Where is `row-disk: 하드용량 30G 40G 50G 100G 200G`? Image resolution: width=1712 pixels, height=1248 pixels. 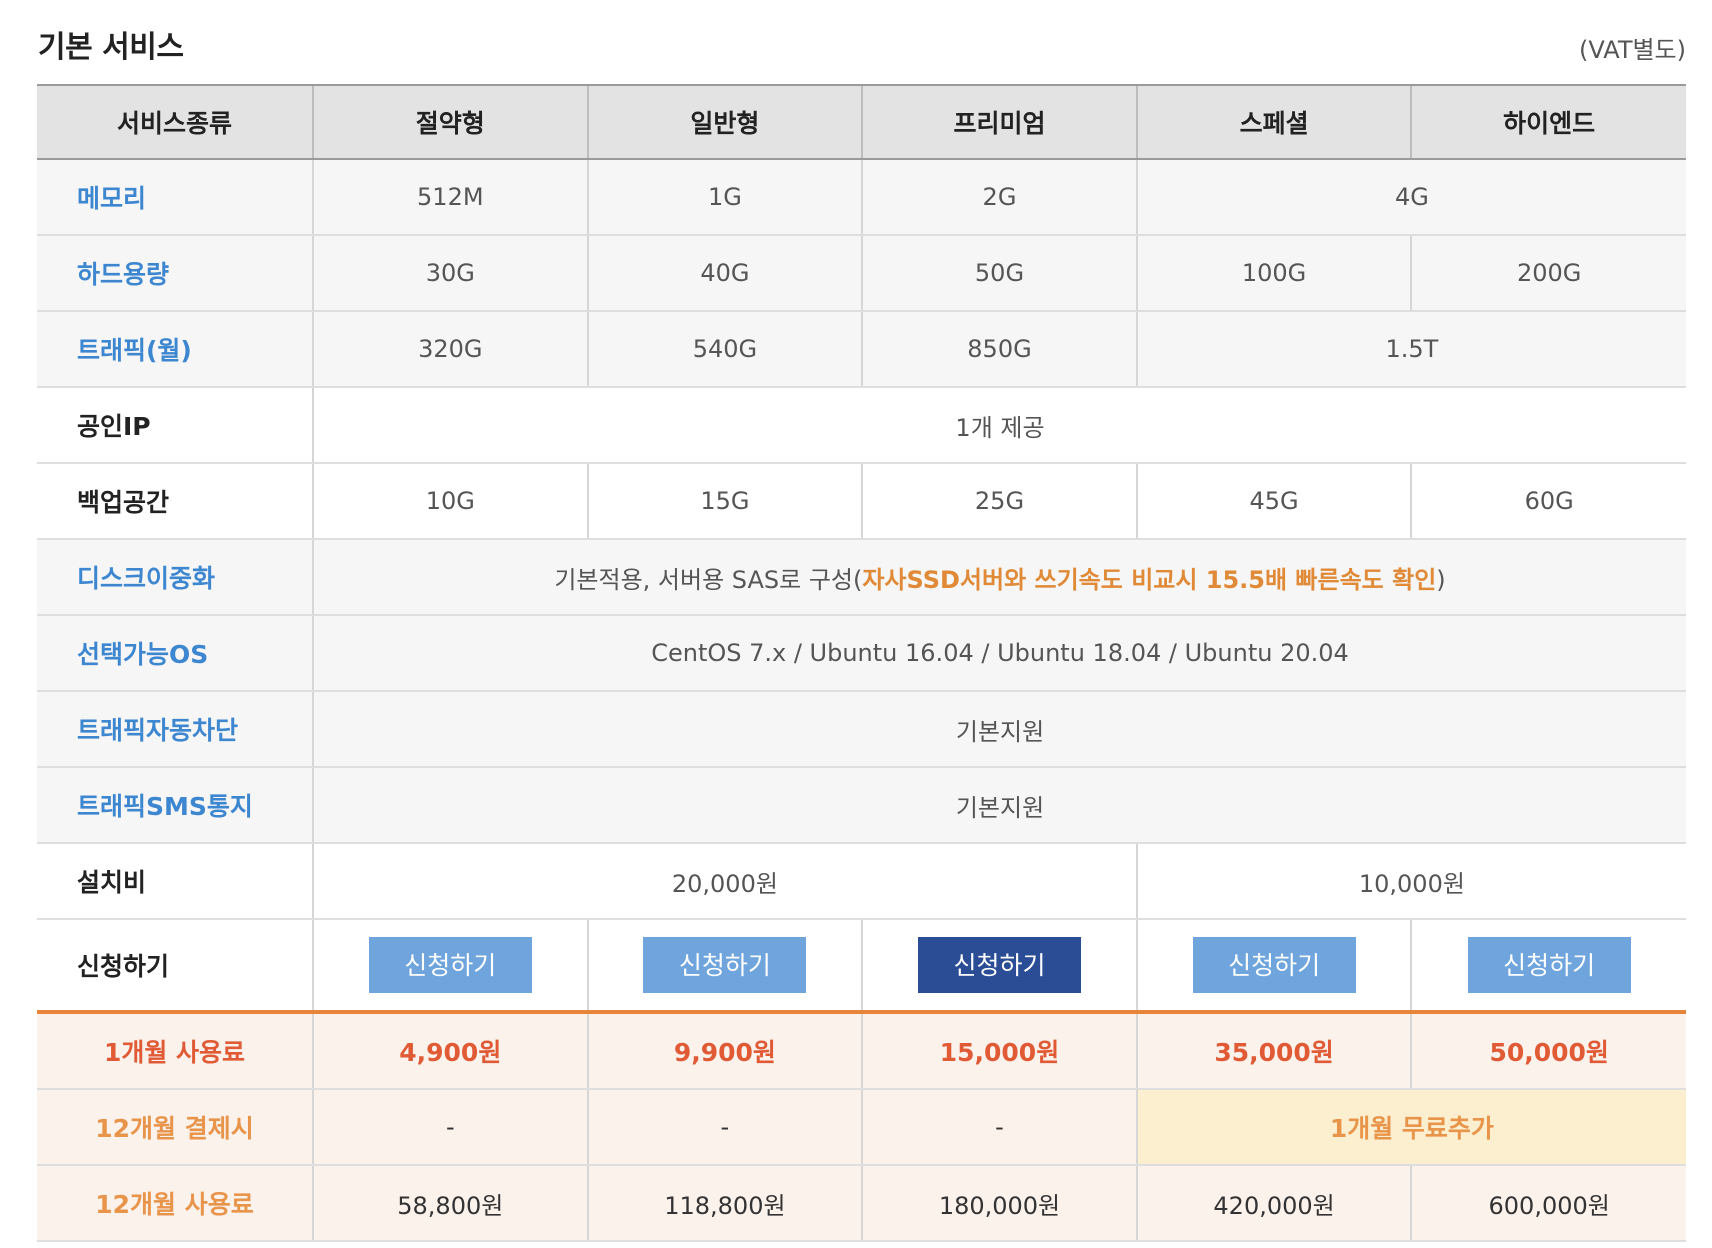
row-disk: 하드용량 30G 40G 50G 100G 200G is located at coordinates (861, 273).